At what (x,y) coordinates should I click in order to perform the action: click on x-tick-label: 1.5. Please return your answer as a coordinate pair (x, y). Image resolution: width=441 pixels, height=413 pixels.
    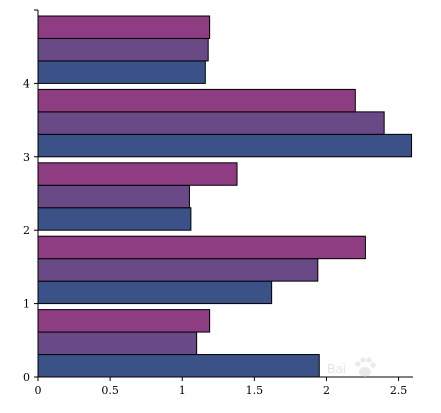
    Looking at the image, I should click on (255, 390).